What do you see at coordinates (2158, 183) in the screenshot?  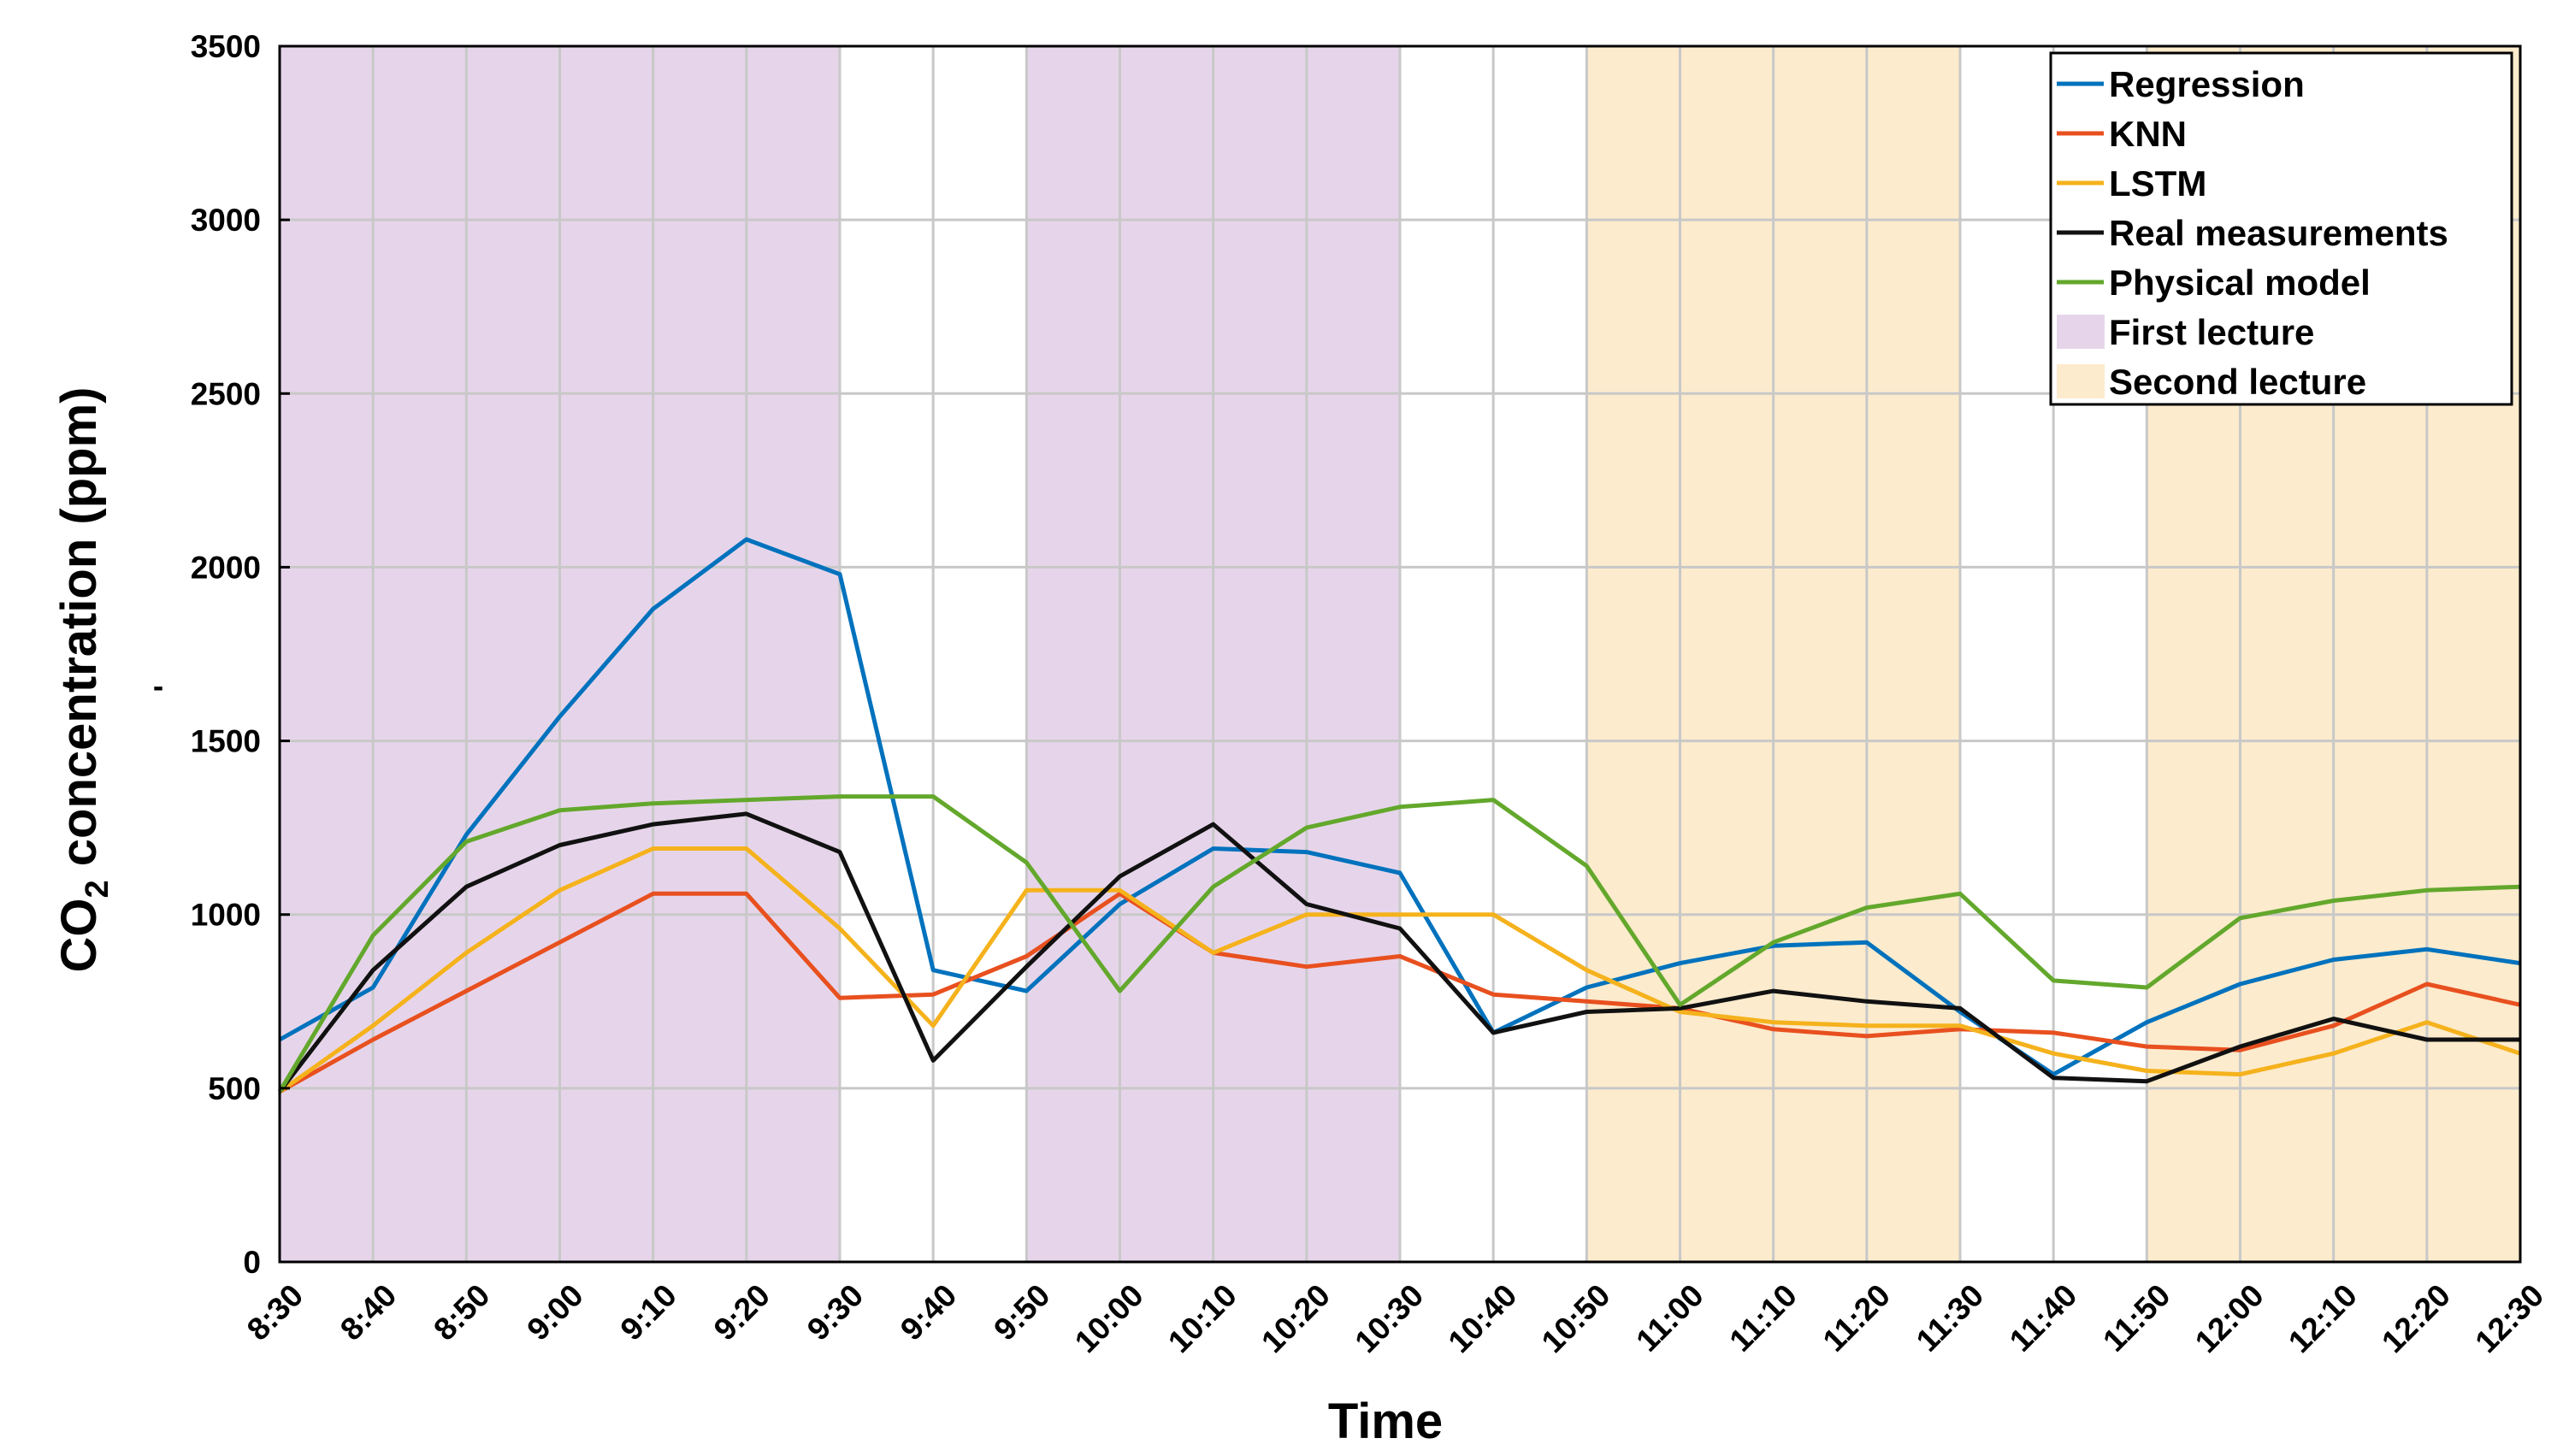 I see `legend-label-2: LSTM` at bounding box center [2158, 183].